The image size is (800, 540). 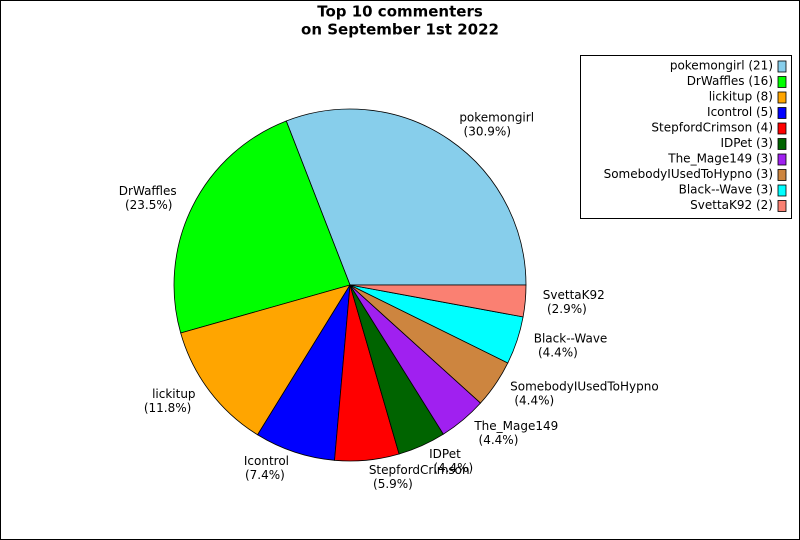 What do you see at coordinates (574, 295) in the screenshot?
I see `slice-label: SvettaK92` at bounding box center [574, 295].